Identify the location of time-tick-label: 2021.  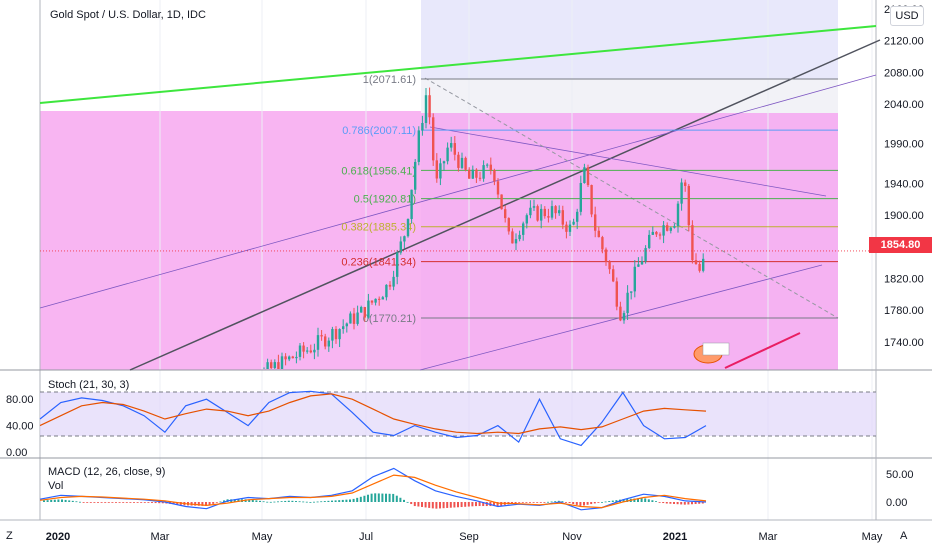
(675, 537).